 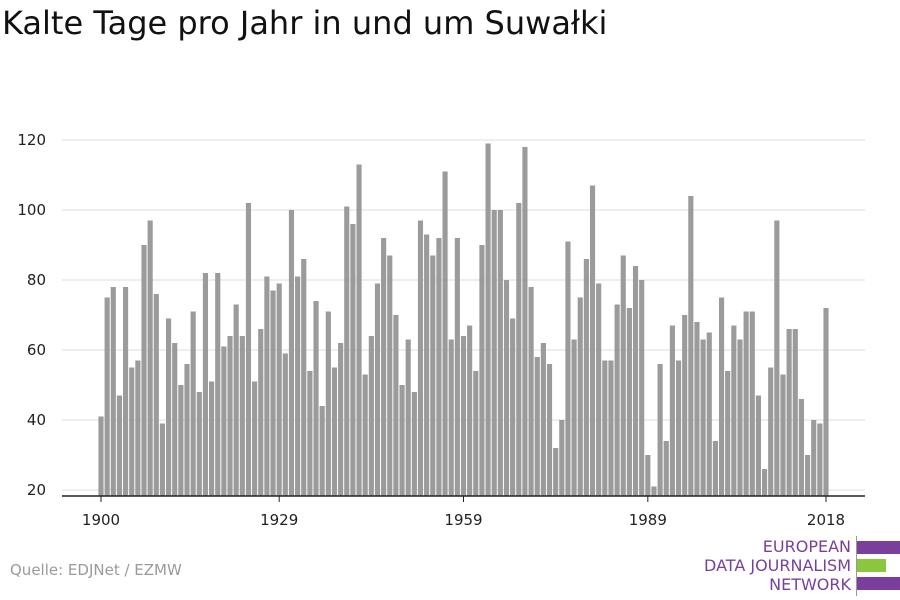 What do you see at coordinates (878, 583) in the screenshot?
I see `logo-bar-bottom` at bounding box center [878, 583].